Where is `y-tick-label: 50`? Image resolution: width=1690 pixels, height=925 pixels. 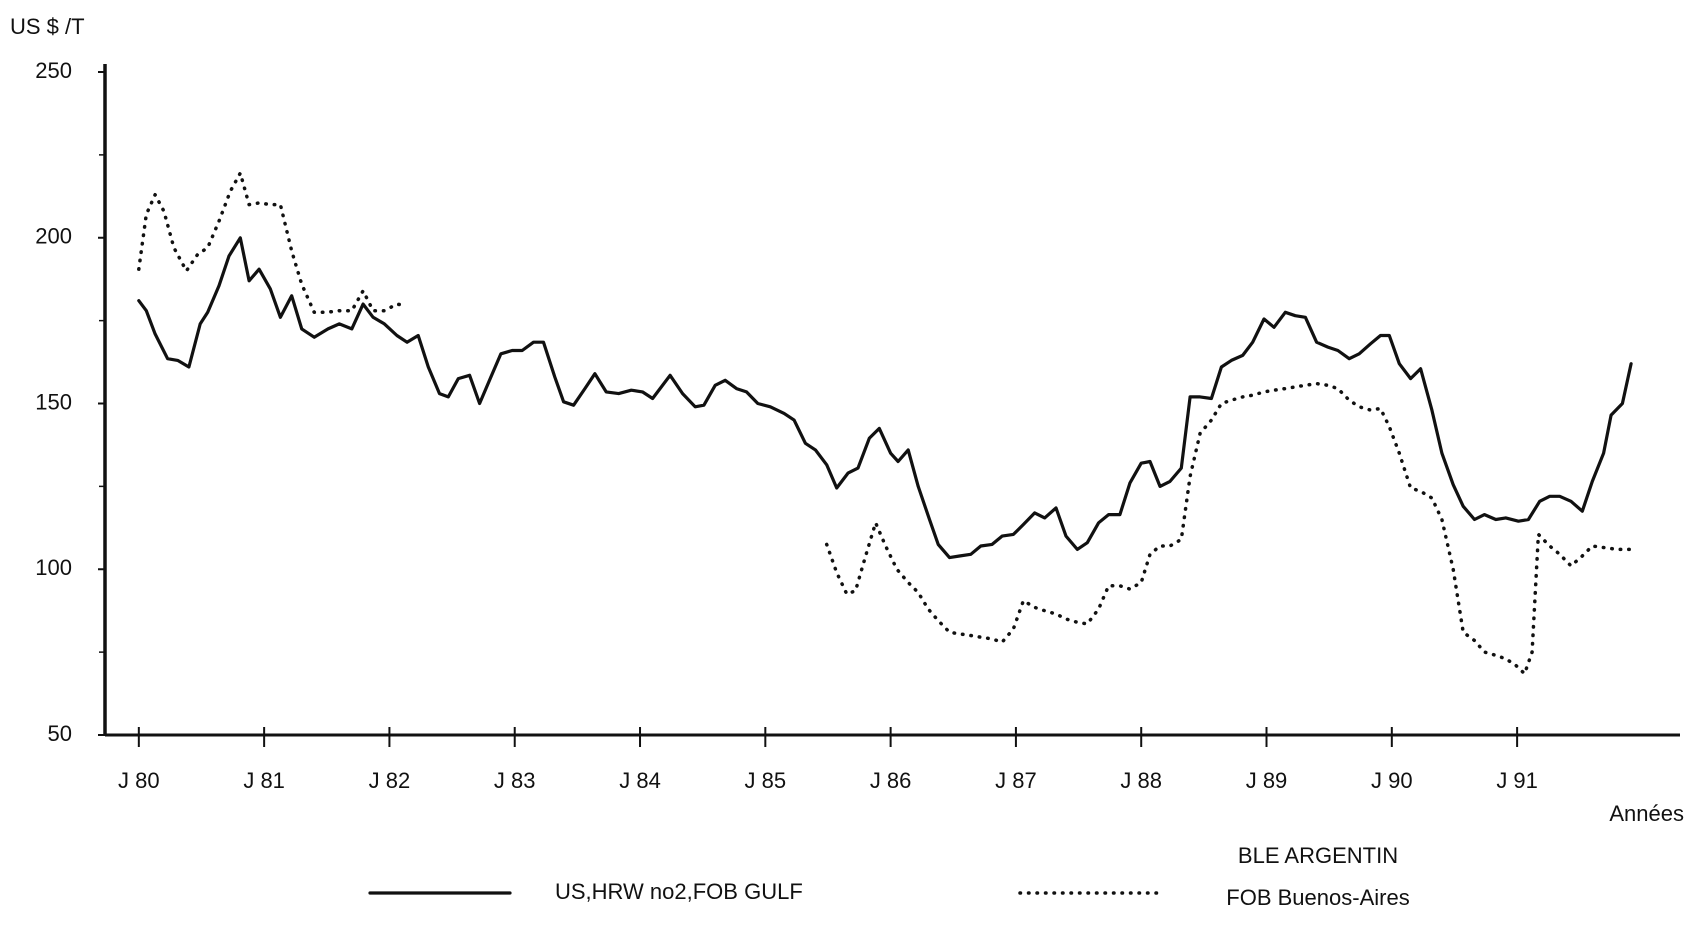 y-tick-label: 50 is located at coordinates (60, 733).